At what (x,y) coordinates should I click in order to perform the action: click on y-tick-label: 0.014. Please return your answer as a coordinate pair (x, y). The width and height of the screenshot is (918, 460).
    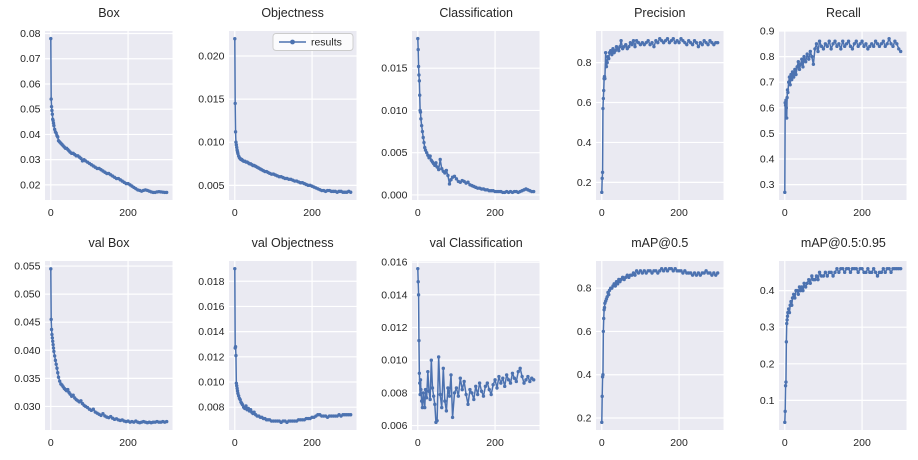
    Looking at the image, I should click on (211, 332).